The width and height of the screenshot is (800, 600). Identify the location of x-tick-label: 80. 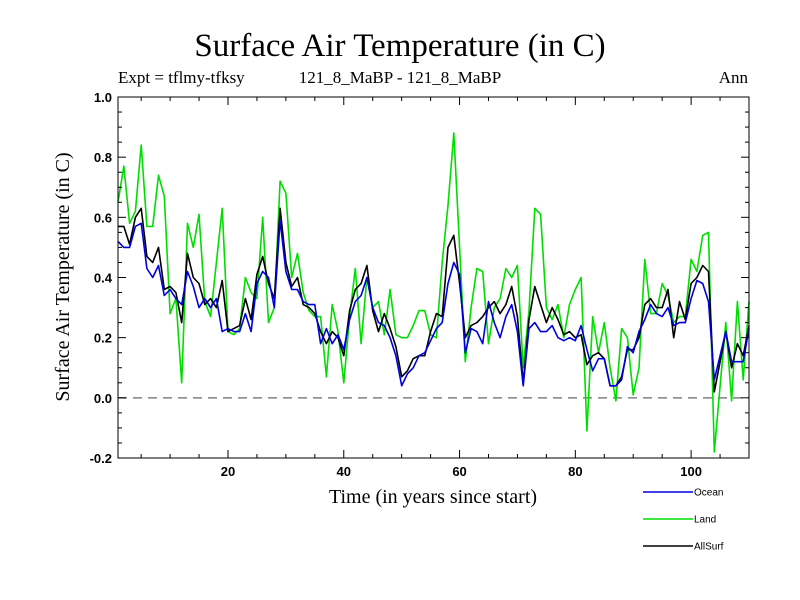
(575, 471).